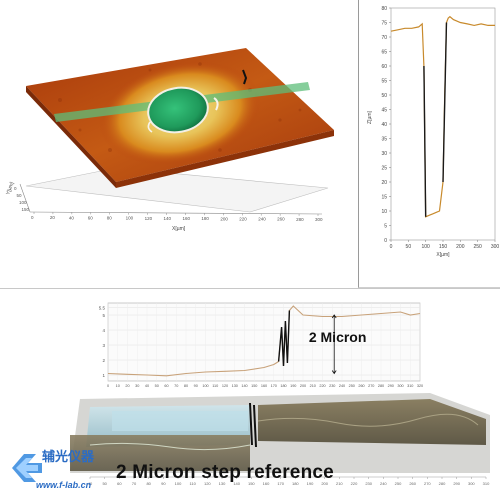 The image size is (500, 493). I want to click on y-tick-label: 30, so click(384, 154).